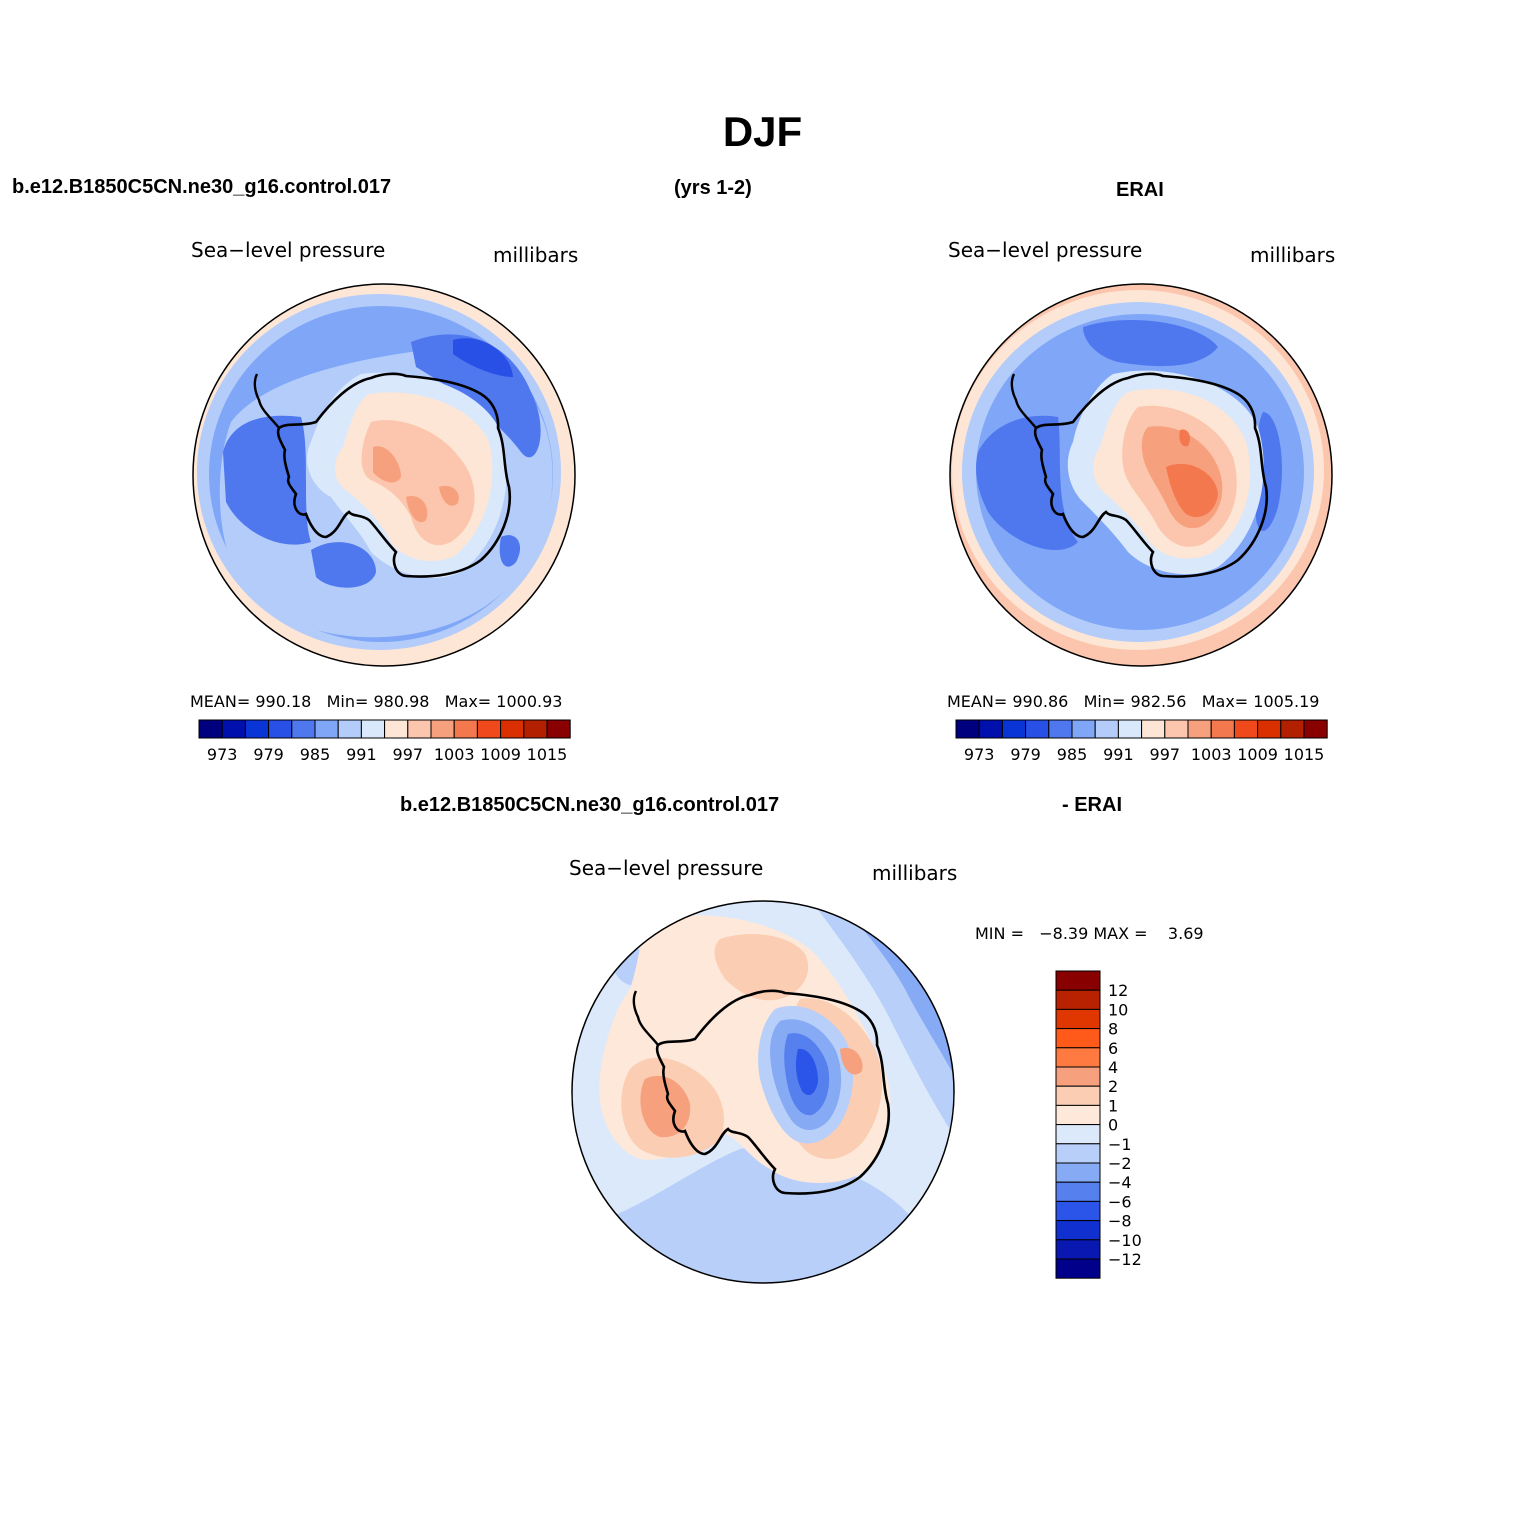 The height and width of the screenshot is (1525, 1525). What do you see at coordinates (1120, 933) in the screenshot?
I see `diff-max-label: MAX =` at bounding box center [1120, 933].